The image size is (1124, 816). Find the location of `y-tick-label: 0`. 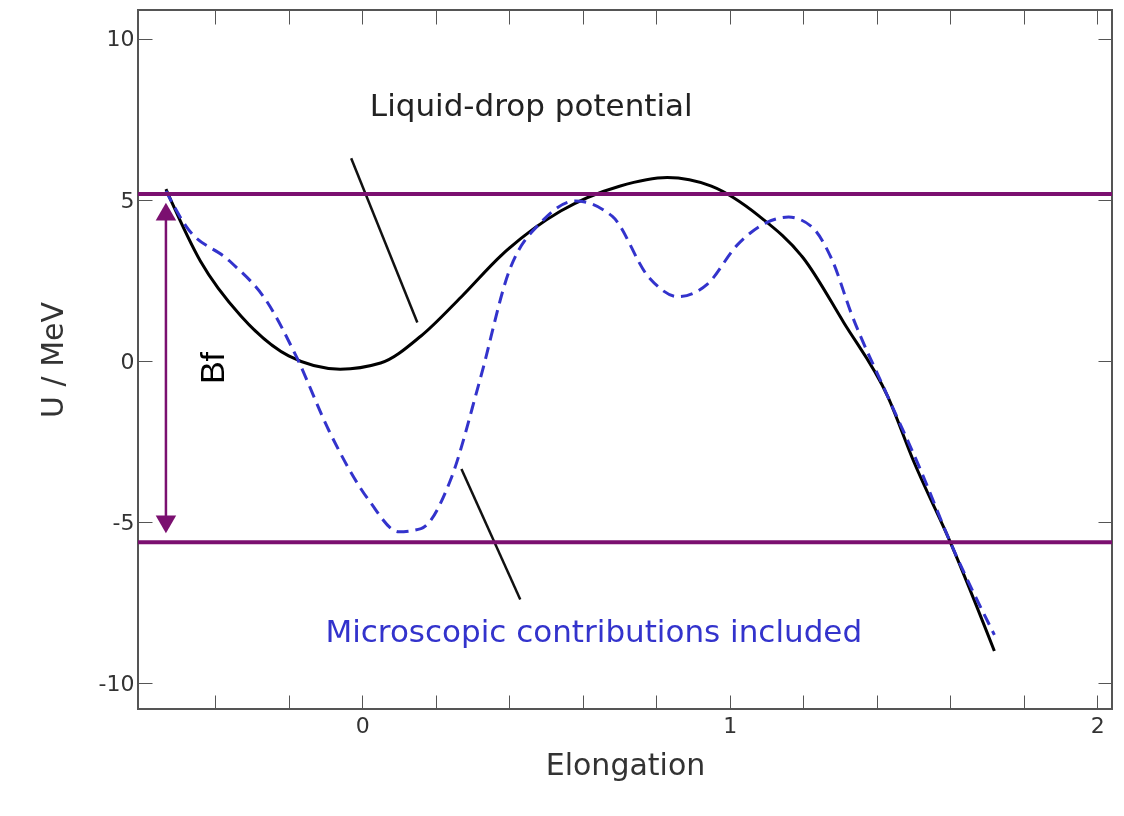

y-tick-label: 0 is located at coordinates (127, 361).